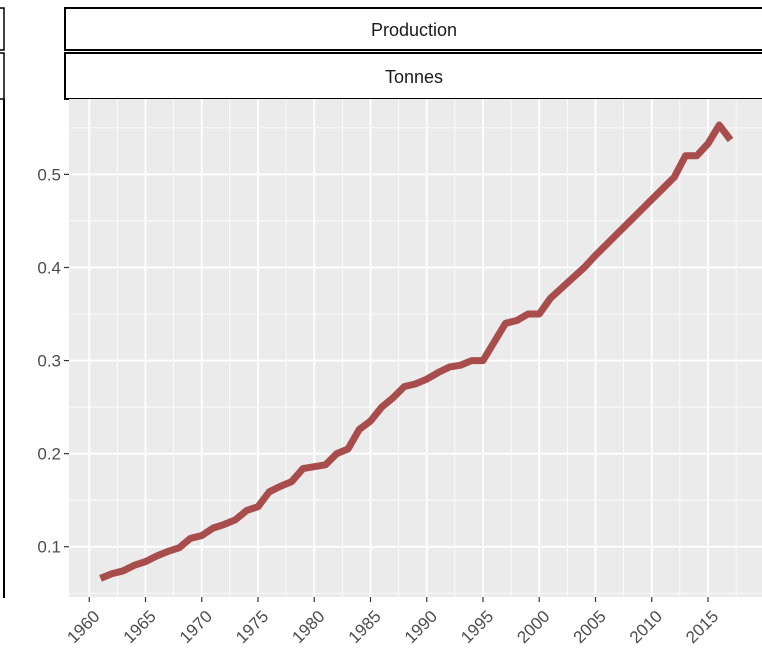 The height and width of the screenshot is (660, 762). I want to click on y-tick-label: 0.3, so click(49, 361).